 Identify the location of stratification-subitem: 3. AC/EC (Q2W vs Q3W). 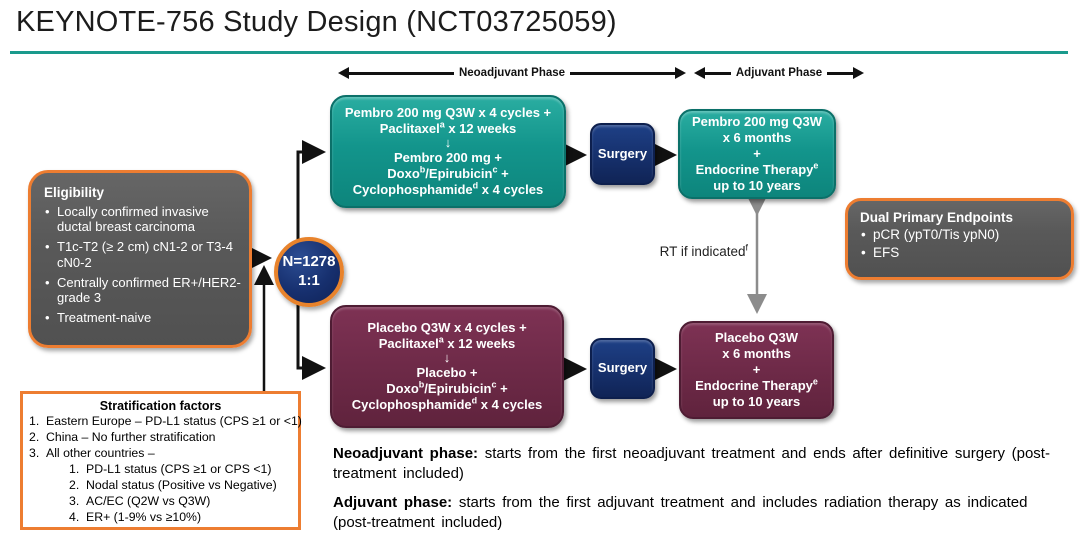
(140, 500).